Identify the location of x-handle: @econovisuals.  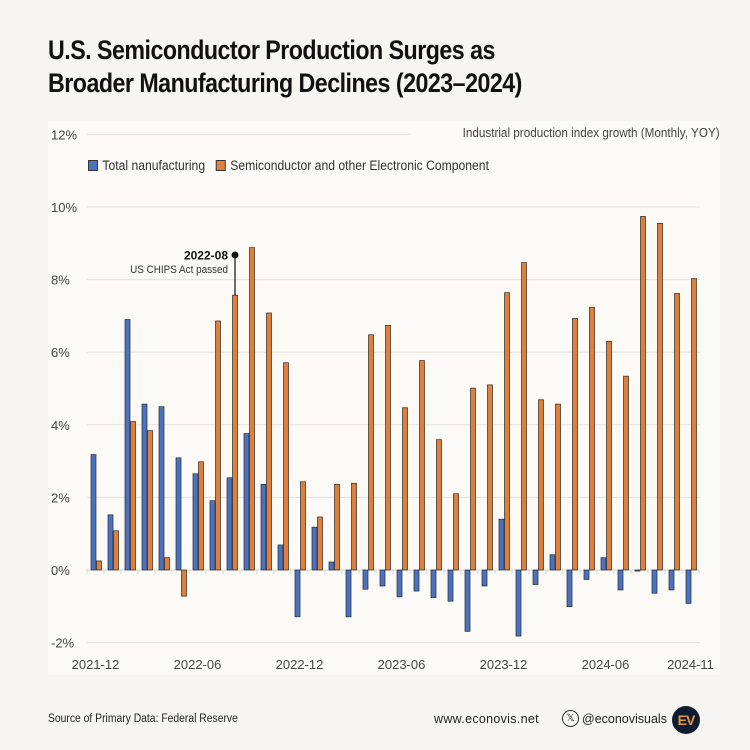
(624, 718).